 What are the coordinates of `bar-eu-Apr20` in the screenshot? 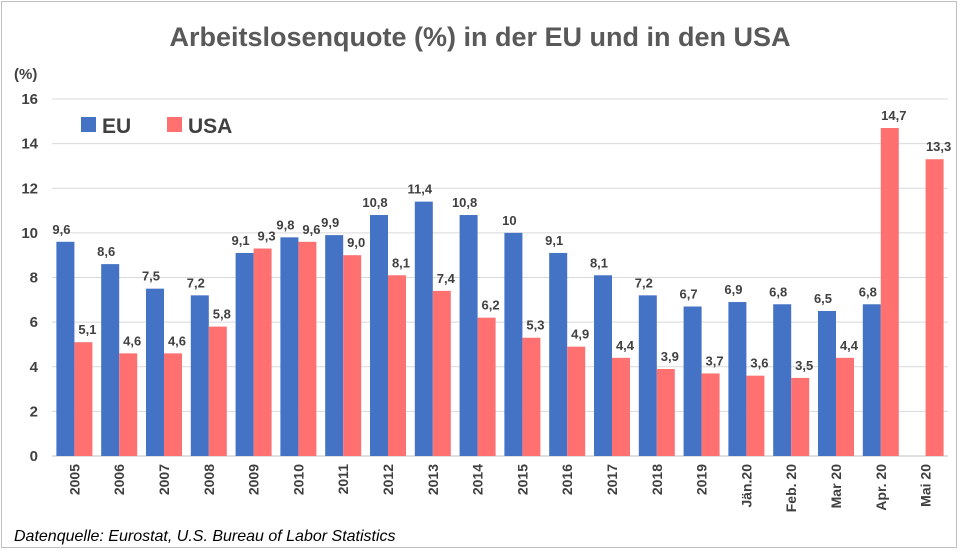 It's located at (871, 380).